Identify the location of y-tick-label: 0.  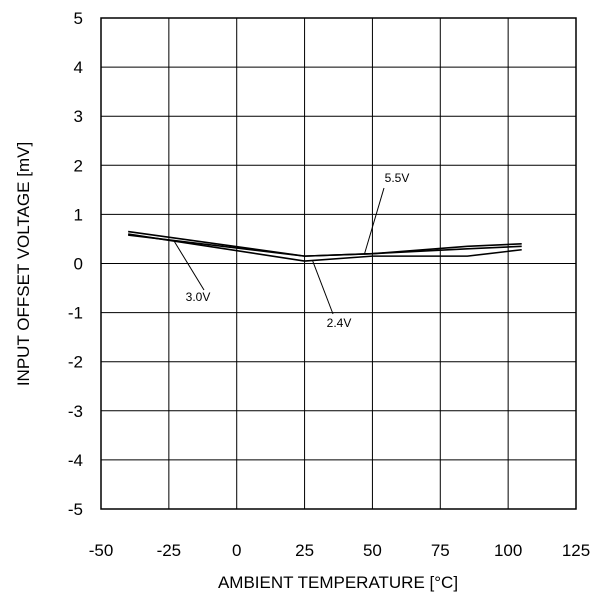
(78, 264).